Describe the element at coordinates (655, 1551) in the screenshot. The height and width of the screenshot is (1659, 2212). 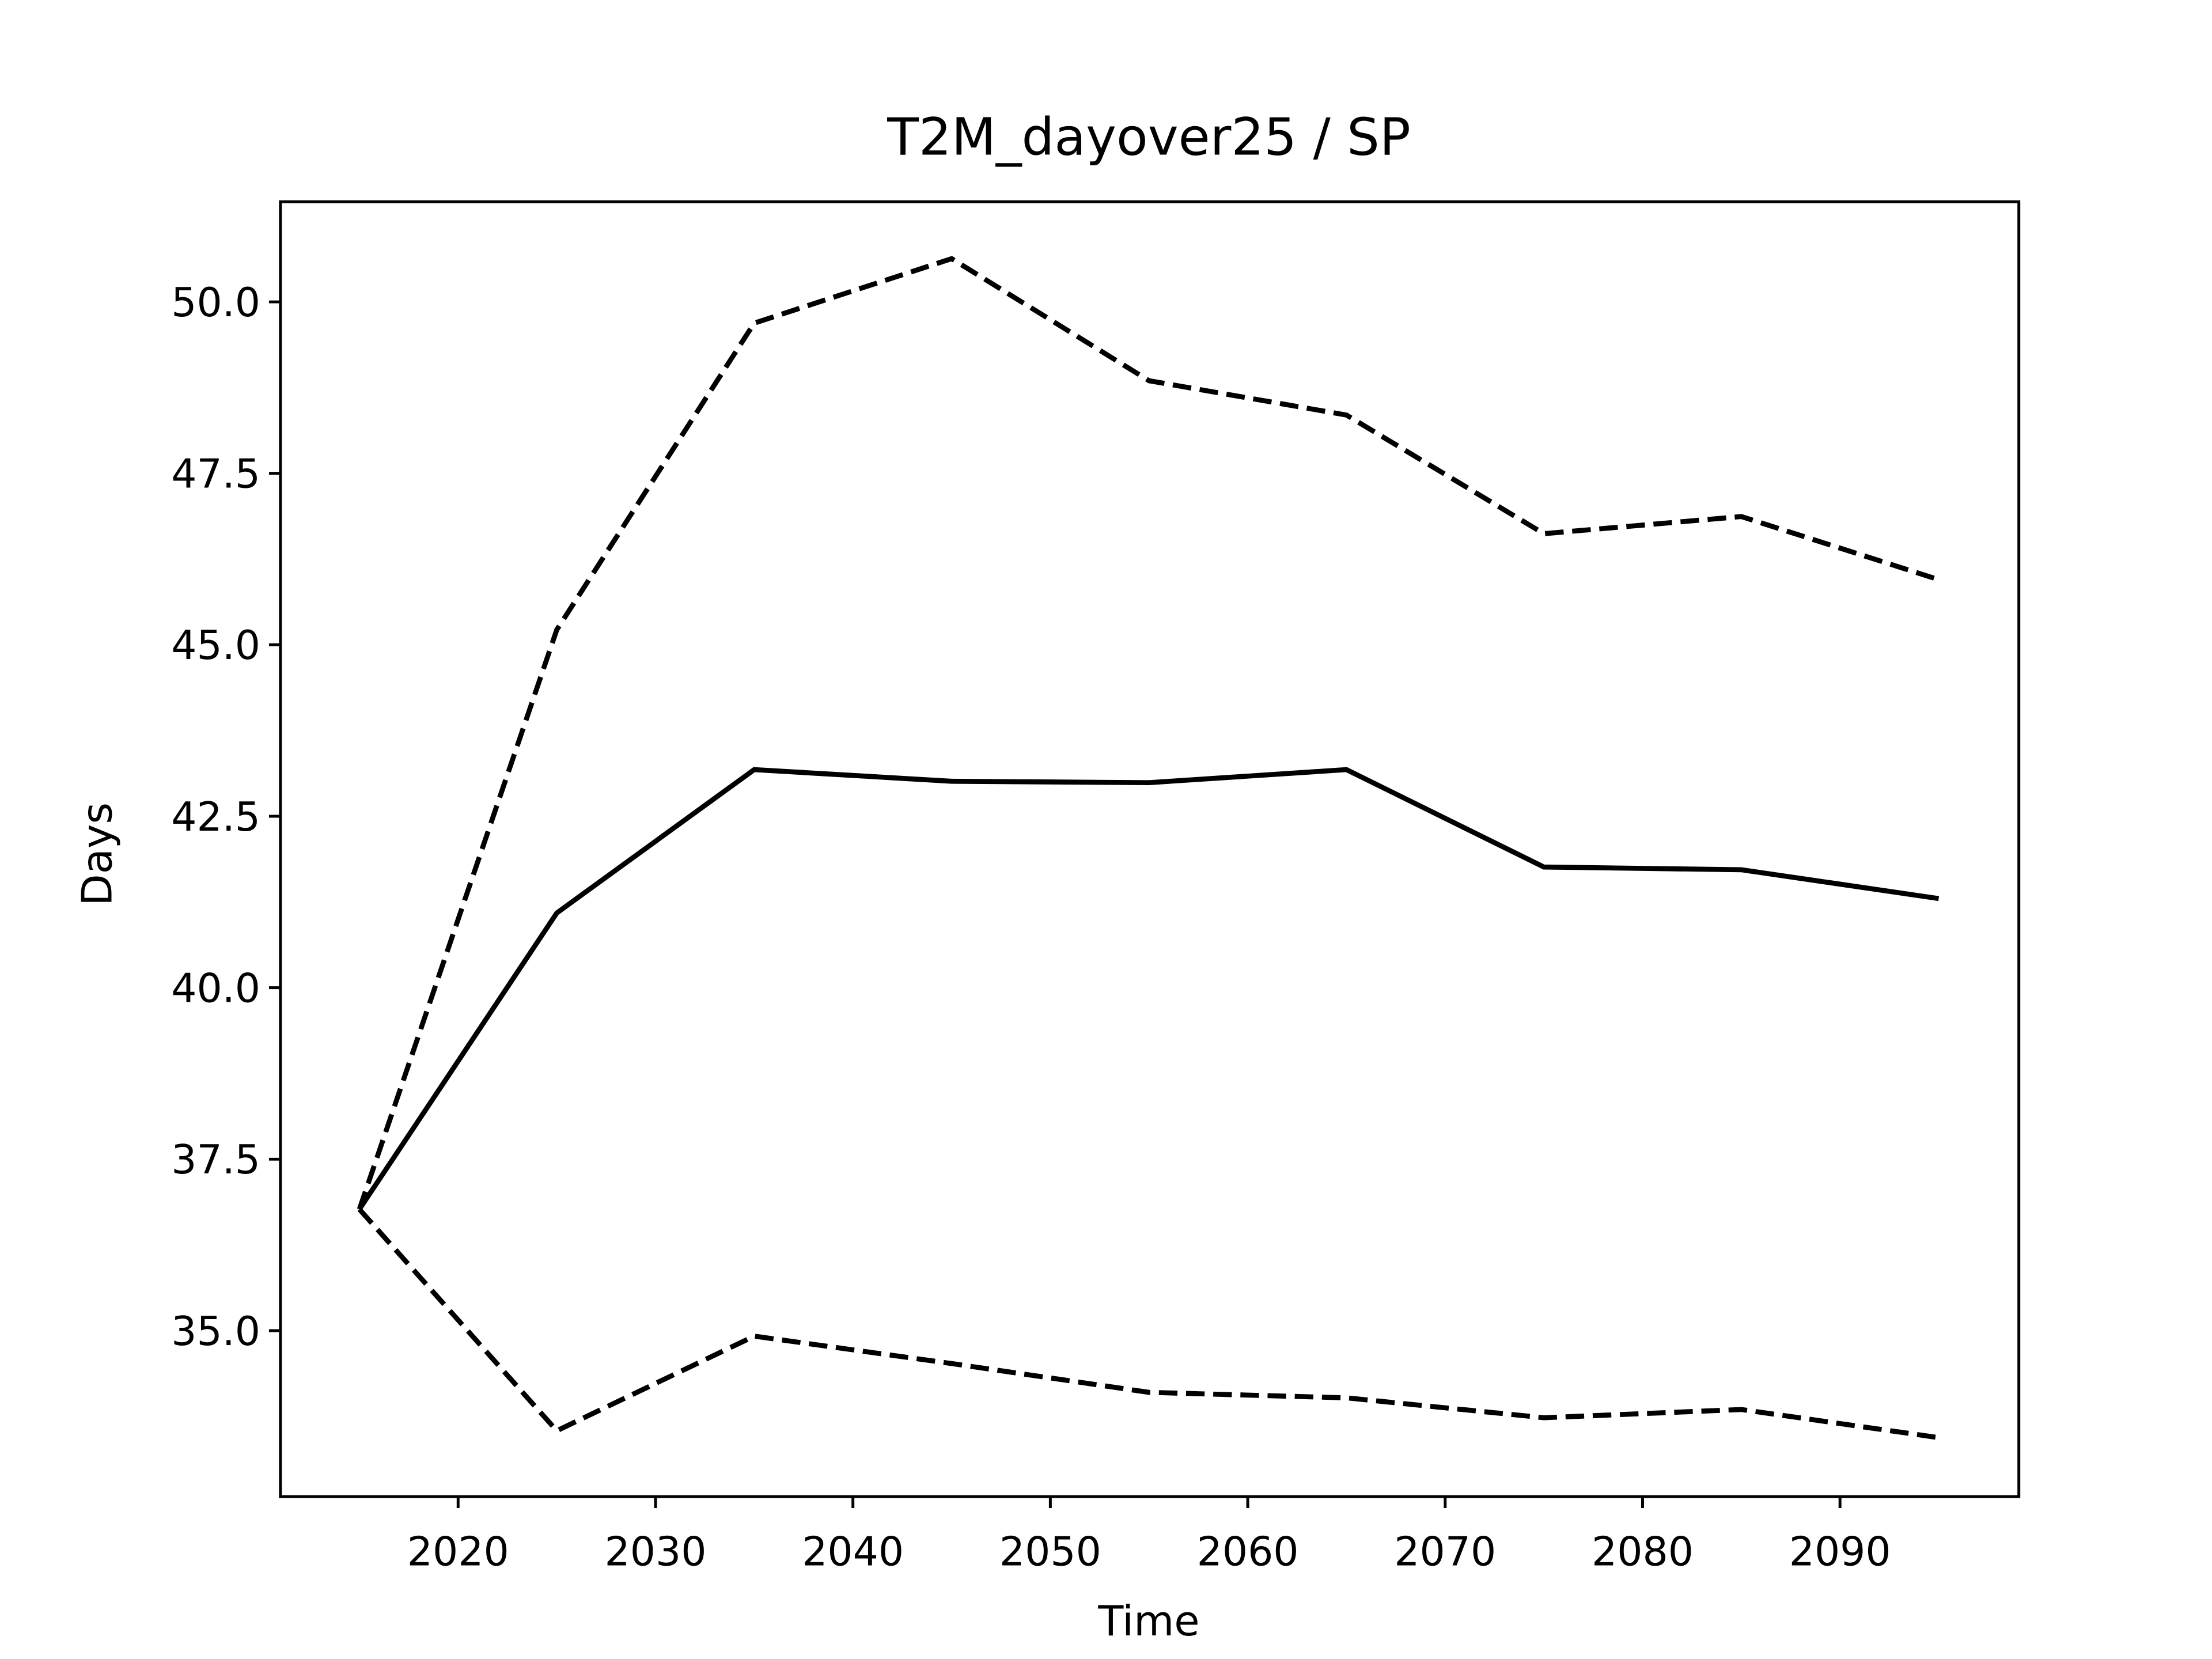
I see `x-tick-label: 2030` at that location.